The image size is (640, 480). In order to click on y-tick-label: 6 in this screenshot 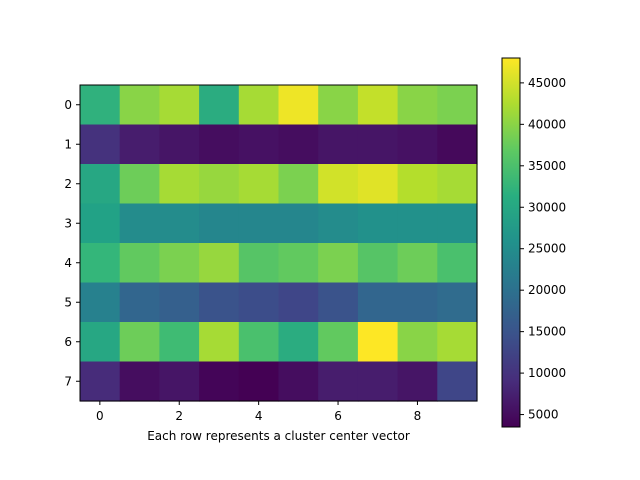, I will do `click(68, 342)`.